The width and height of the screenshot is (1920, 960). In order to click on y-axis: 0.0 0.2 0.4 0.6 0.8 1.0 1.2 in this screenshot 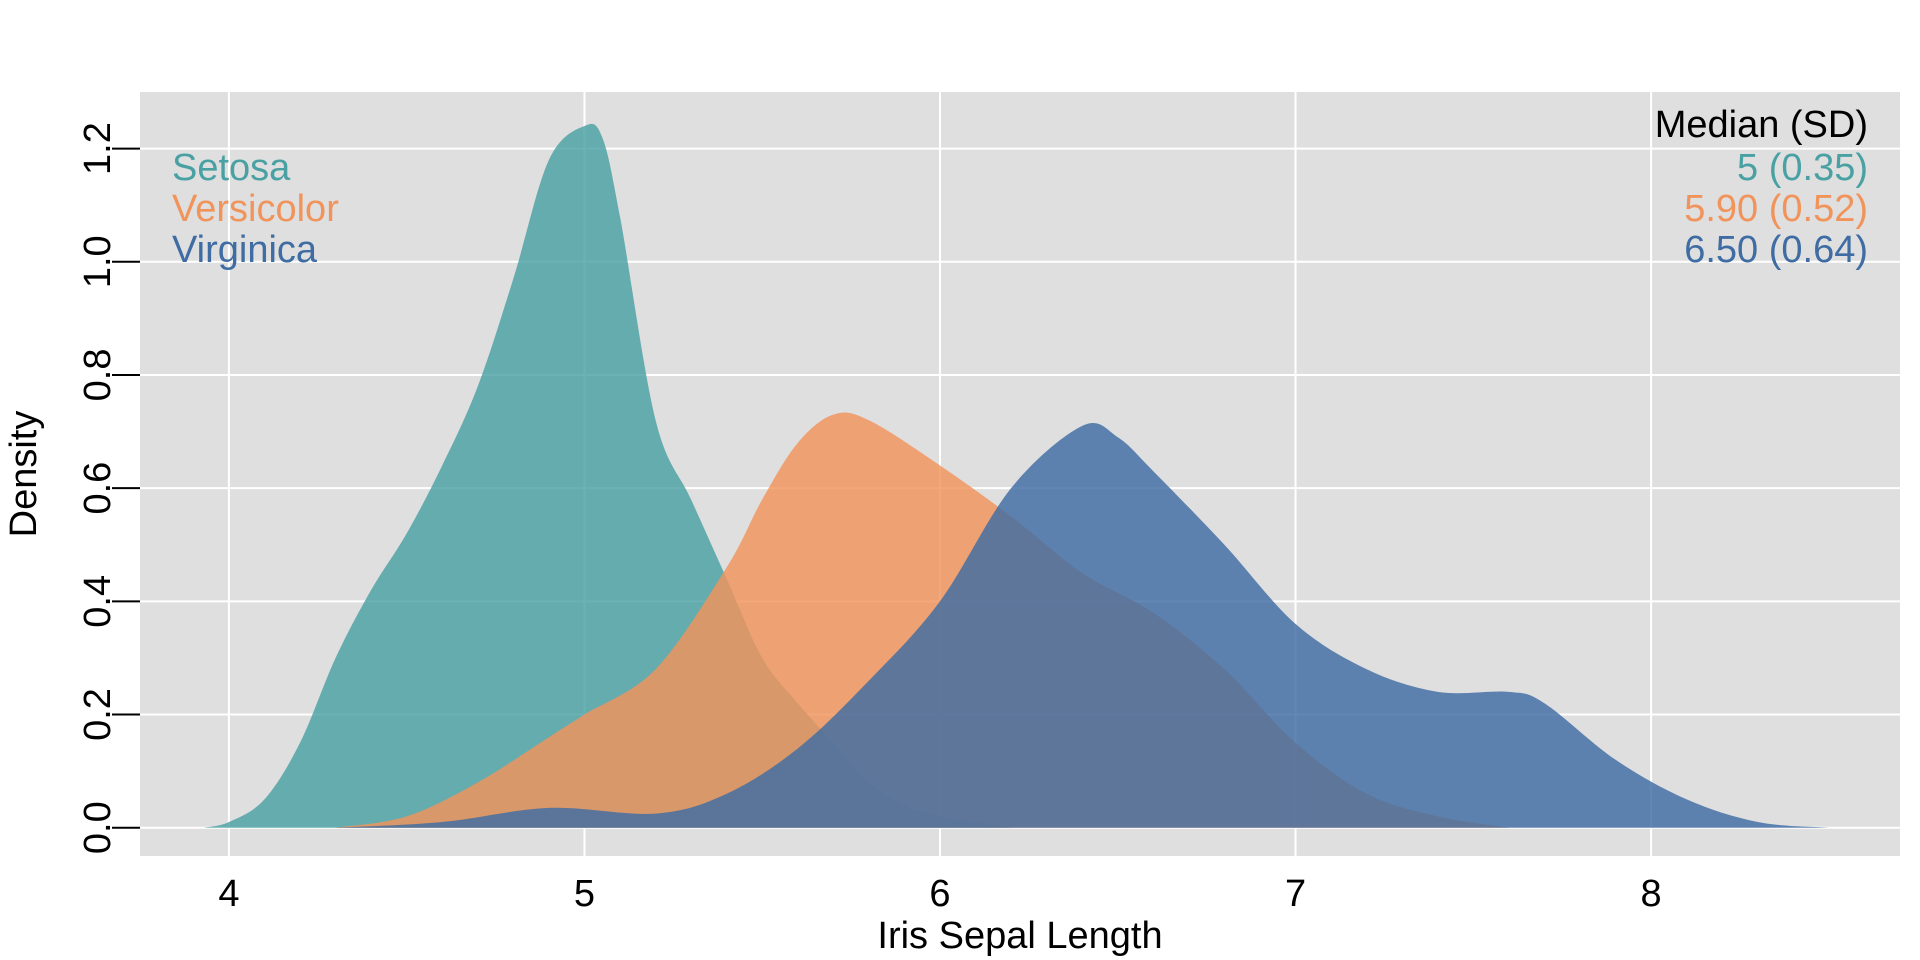, I will do `click(108, 488)`.